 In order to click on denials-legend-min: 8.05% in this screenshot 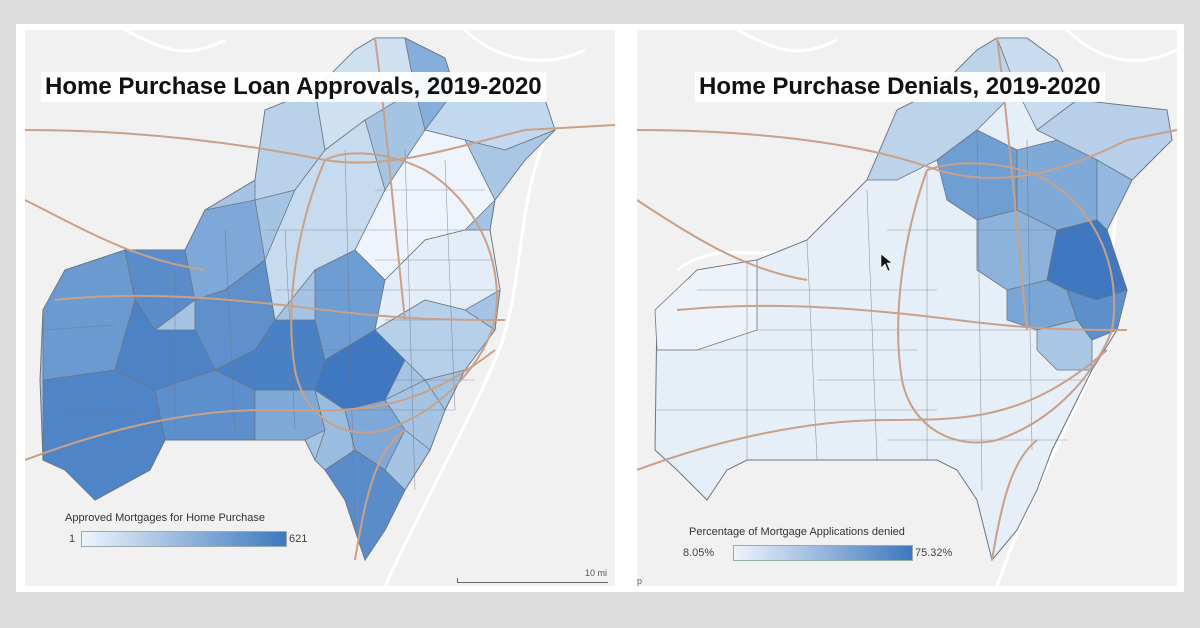, I will do `click(699, 553)`.